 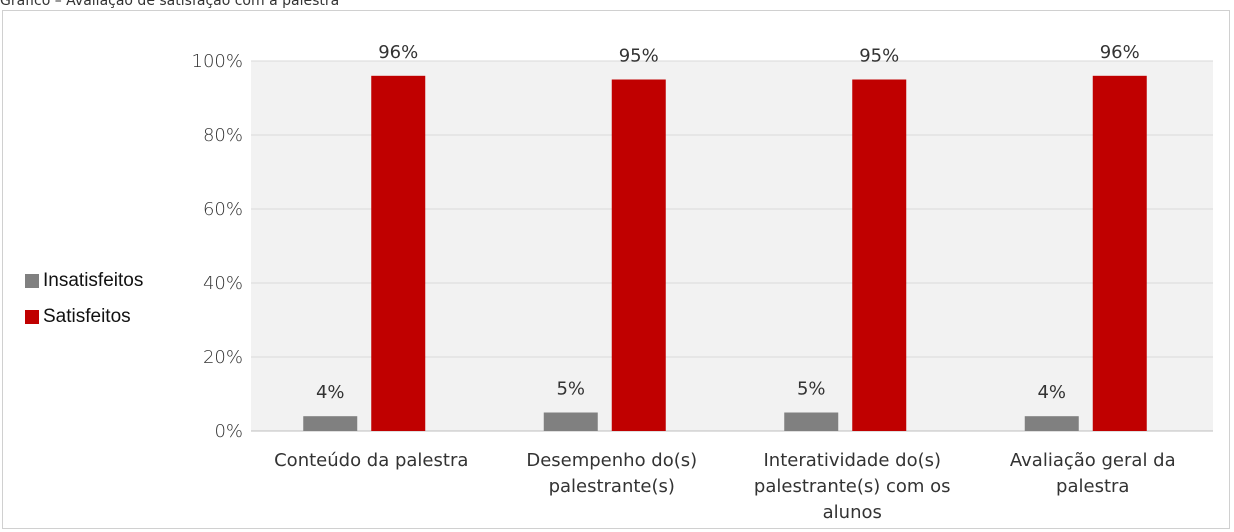 What do you see at coordinates (639, 56) in the screenshot?
I see `data-label-satisfeitos-1: 95%` at bounding box center [639, 56].